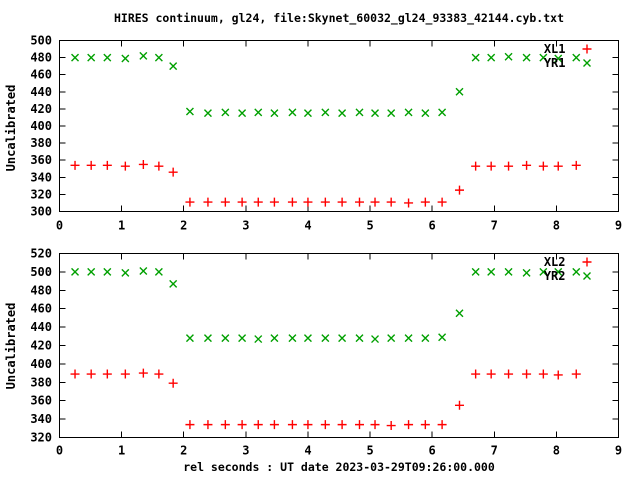  What do you see at coordinates (326, 84) in the screenshot?
I see `series-YR1` at bounding box center [326, 84].